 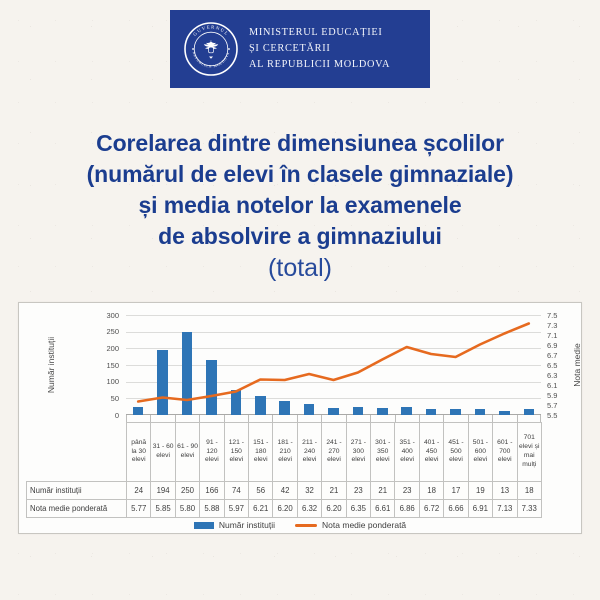 What do you see at coordinates (333, 418) in the screenshot?
I see `x-axis-ticks` at bounding box center [333, 418].